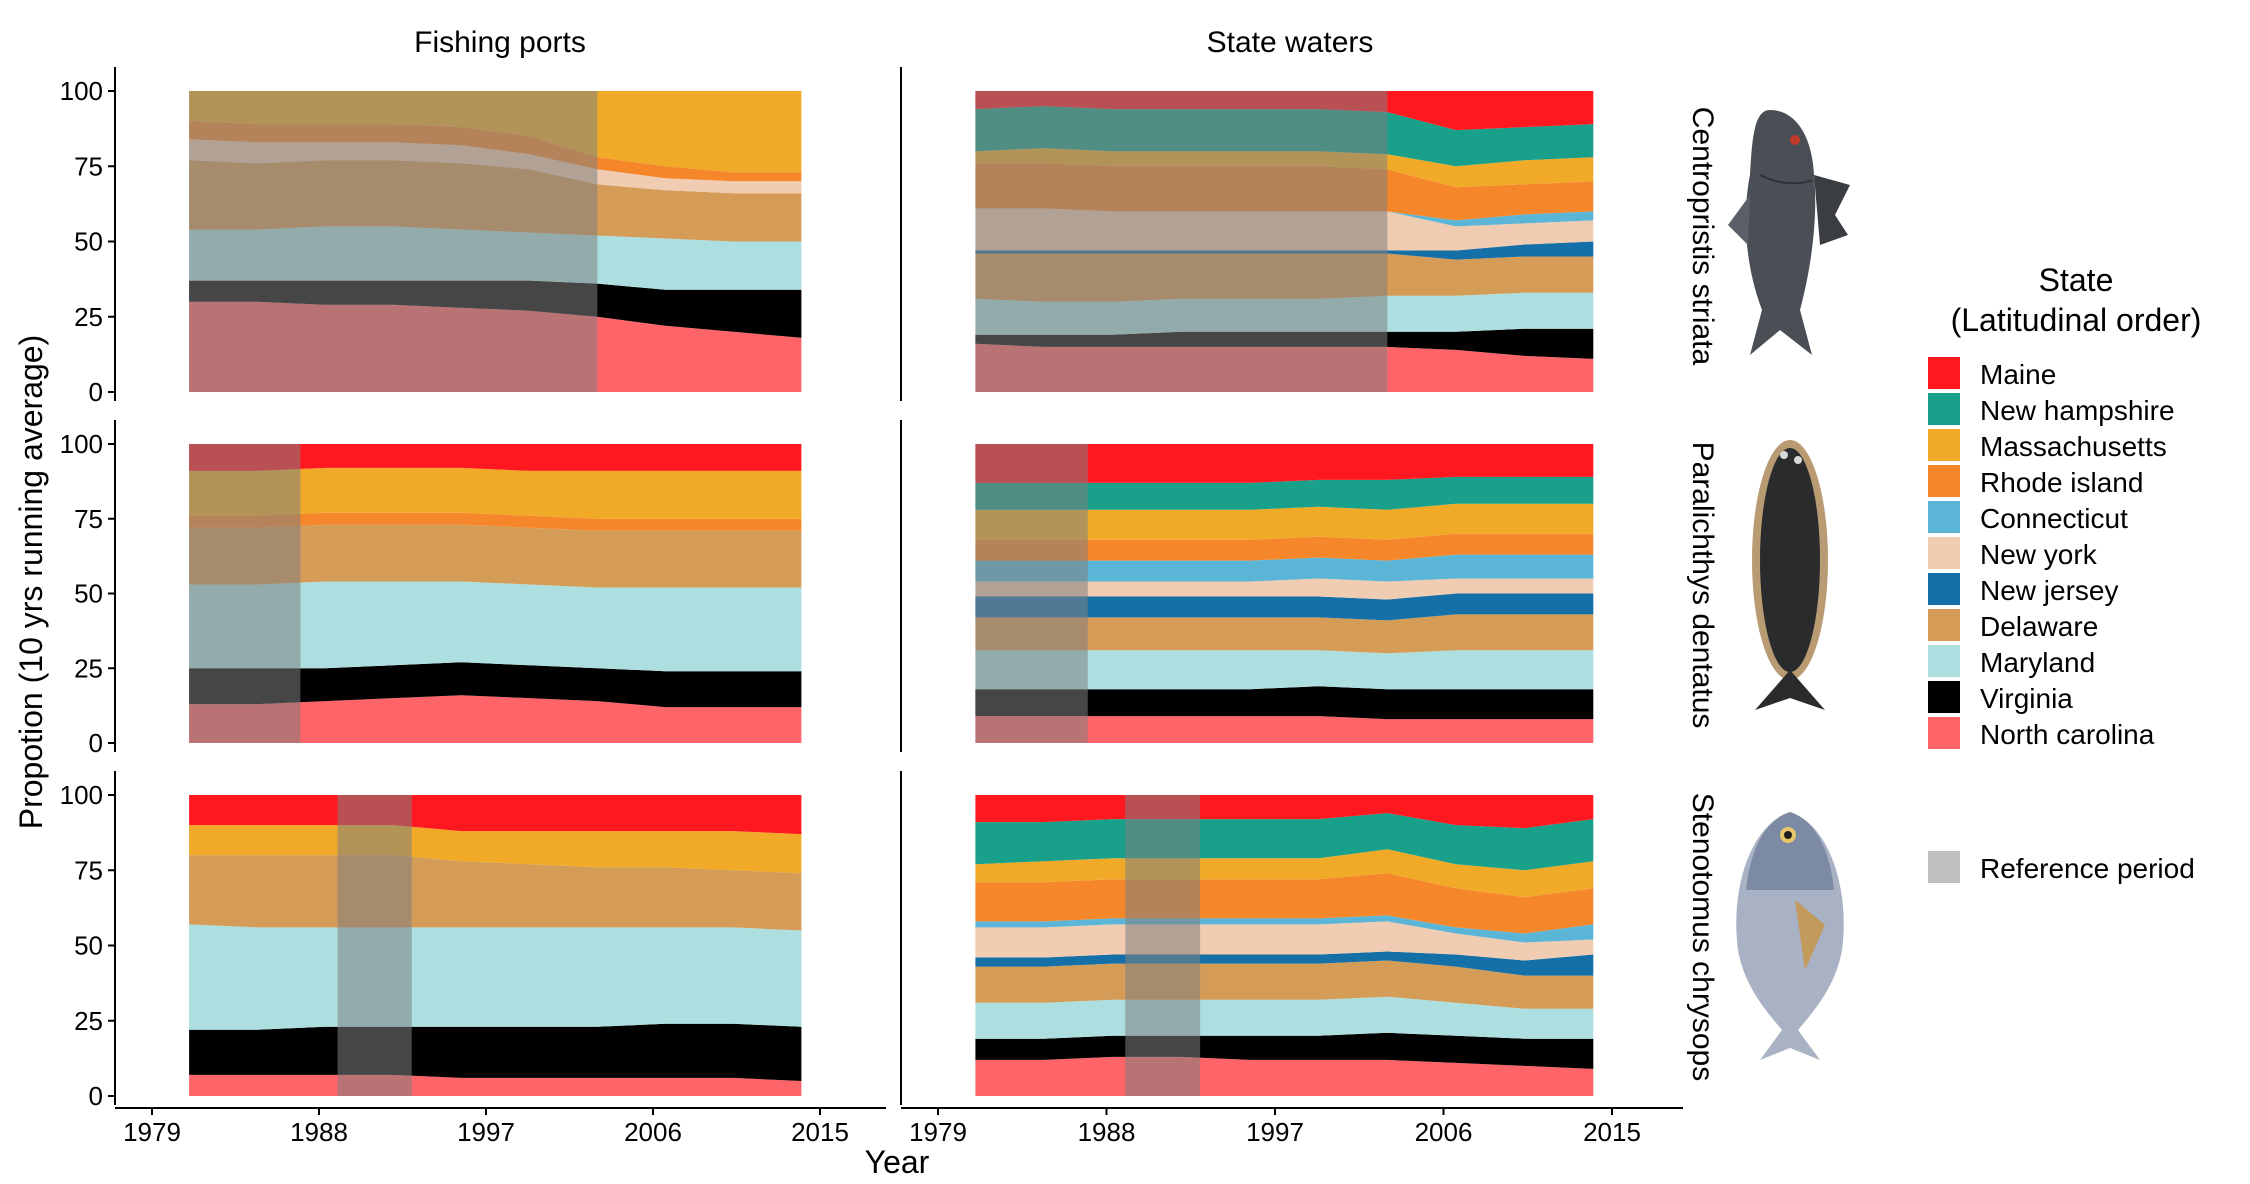 This screenshot has width=2250, height=1184. What do you see at coordinates (1944, 625) in the screenshot?
I see `legend-swatch-delaware` at bounding box center [1944, 625].